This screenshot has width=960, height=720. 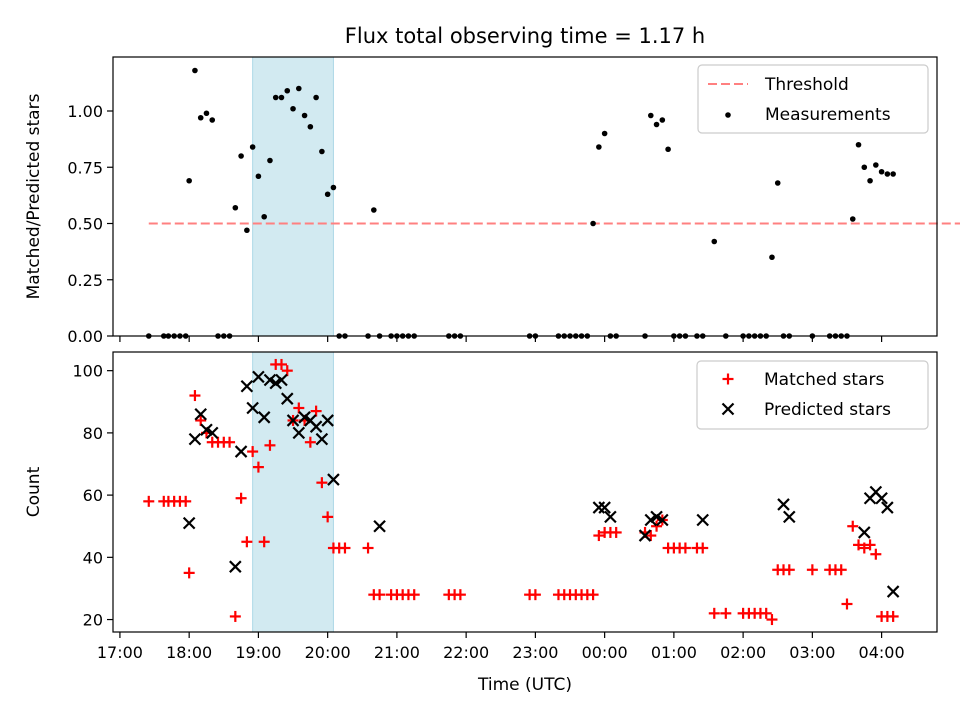 What do you see at coordinates (524, 685) in the screenshot?
I see `x-axis-label: Time (UTC)` at bounding box center [524, 685].